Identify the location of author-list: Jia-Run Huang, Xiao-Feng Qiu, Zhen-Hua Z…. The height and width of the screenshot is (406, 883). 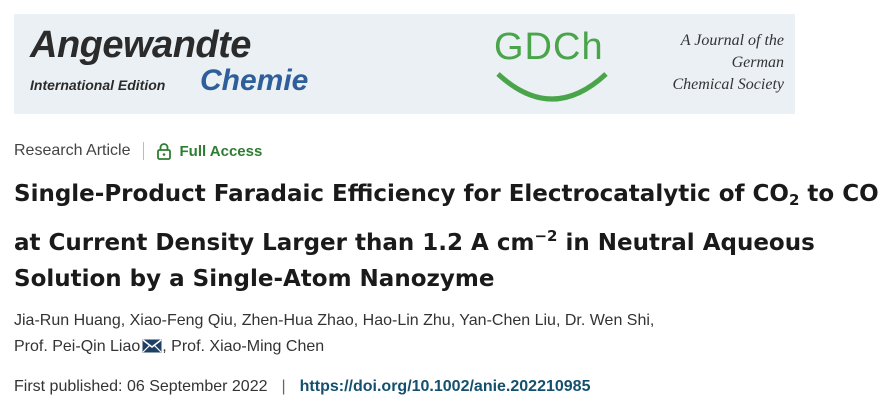
(334, 333).